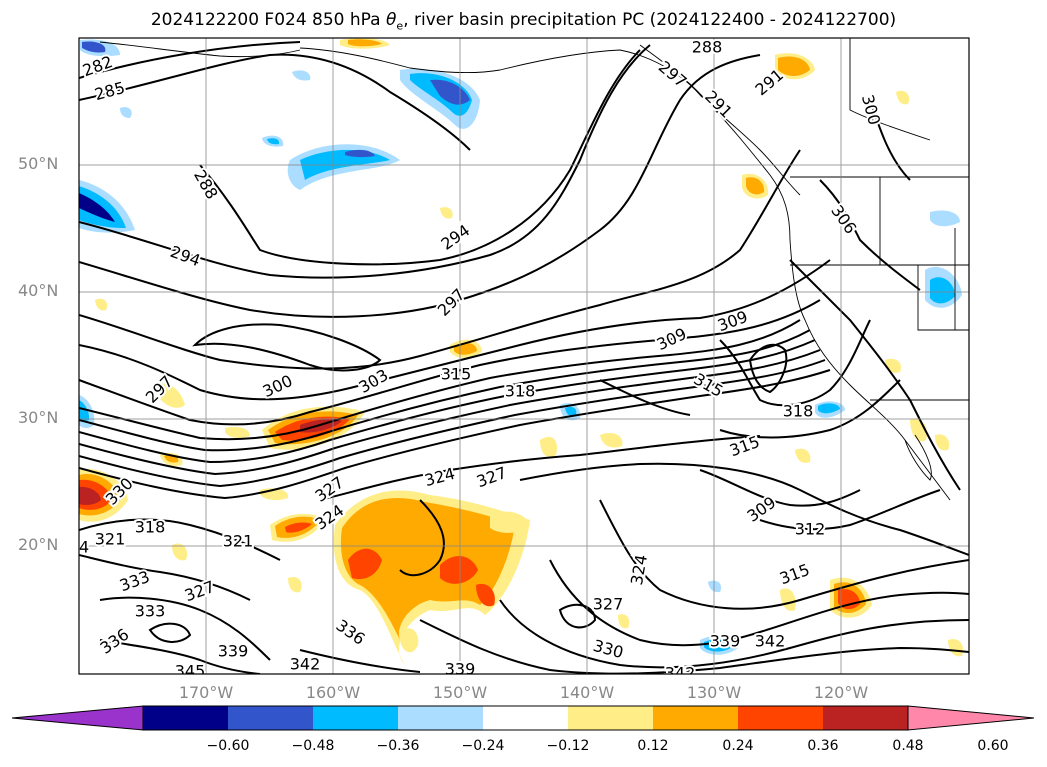  I want to click on alaska-coast, so click(550, 121).